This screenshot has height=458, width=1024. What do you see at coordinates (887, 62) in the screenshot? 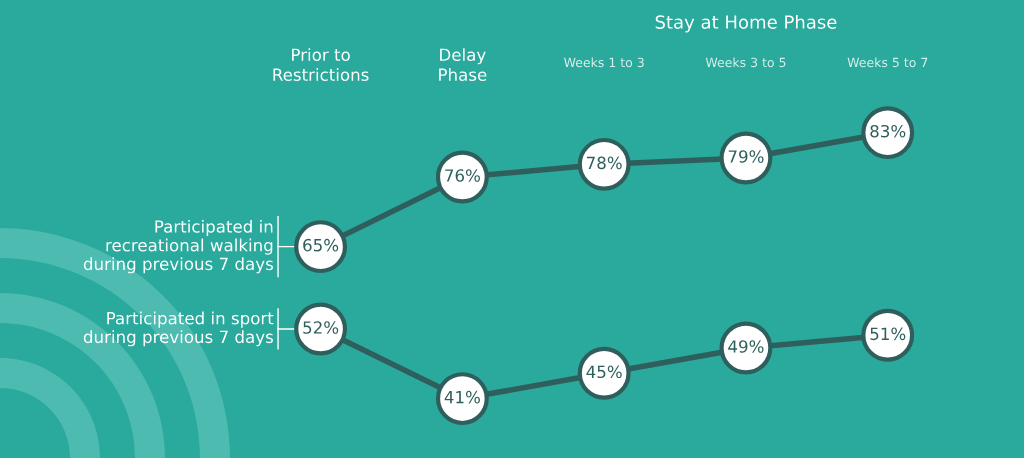
I see `x-tick-label: Weeks 5 to 7` at bounding box center [887, 62].